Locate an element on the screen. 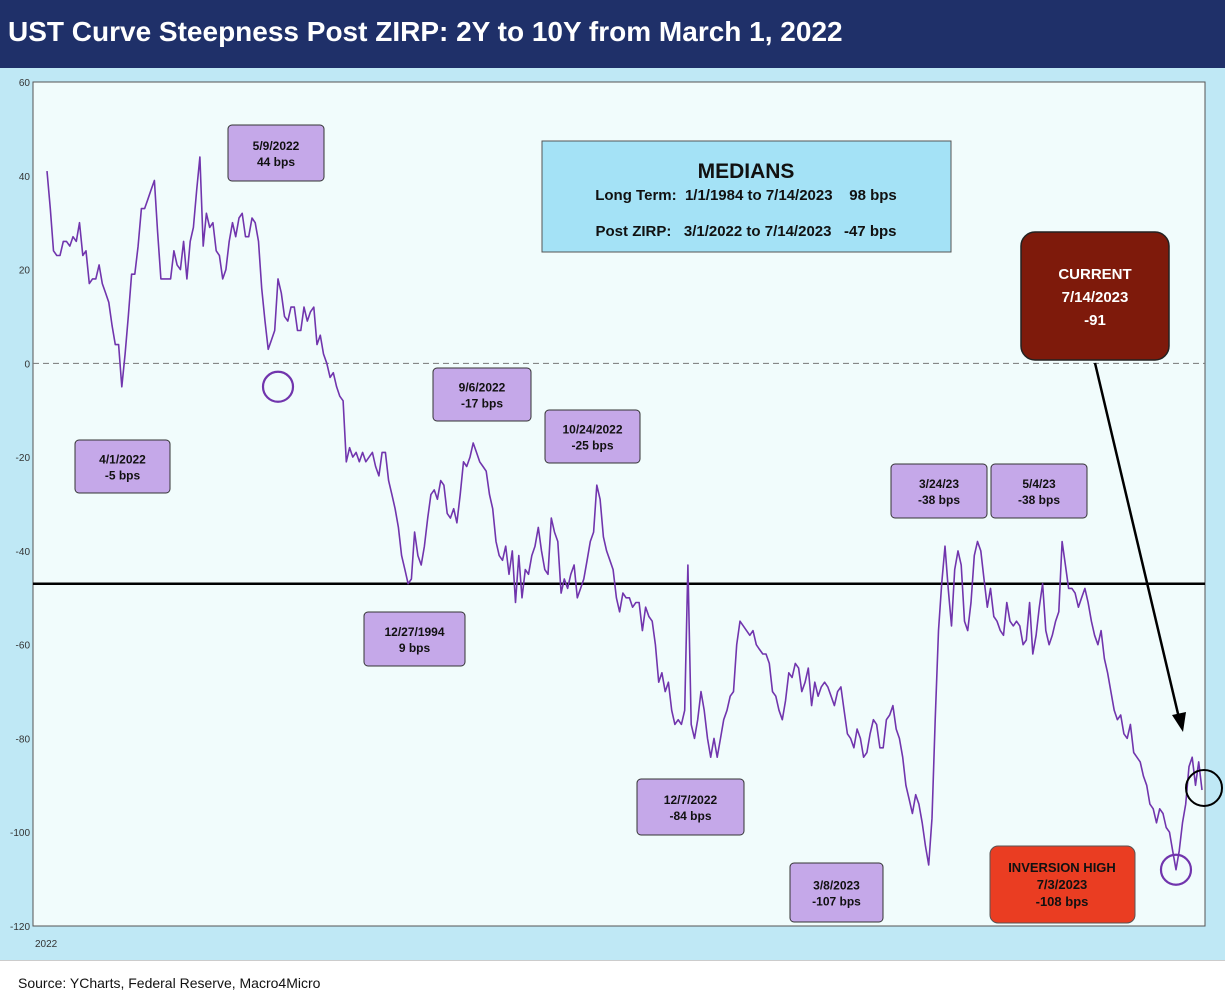  y-tick-label: 60 is located at coordinates (25, 83).